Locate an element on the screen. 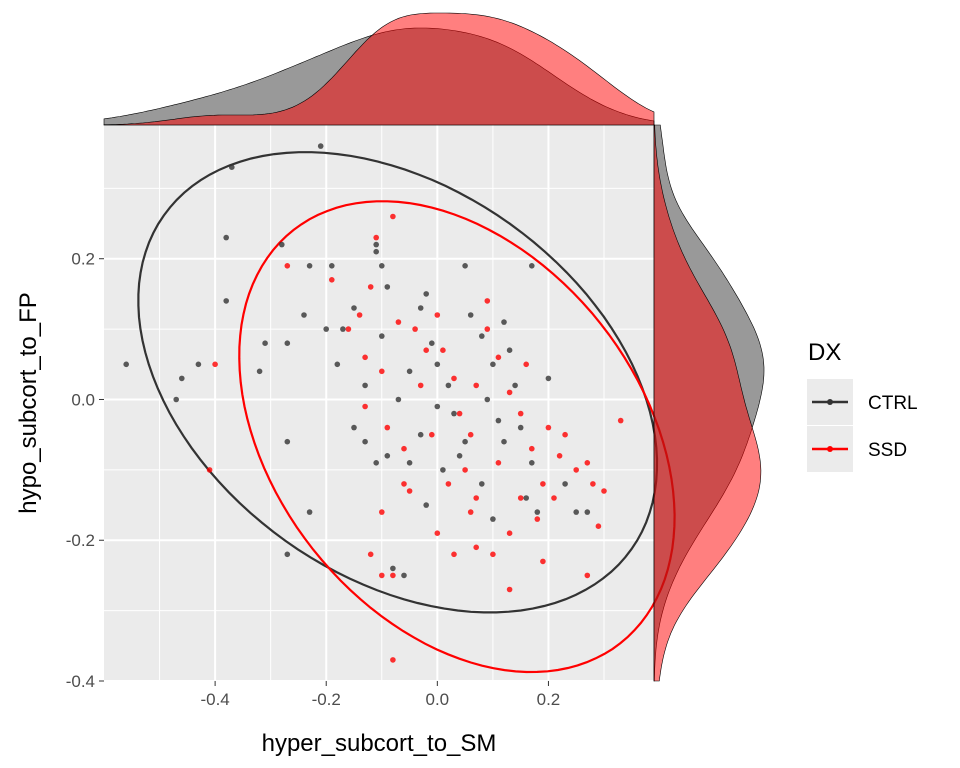  x-tick-label: 0.0 is located at coordinates (438, 699).